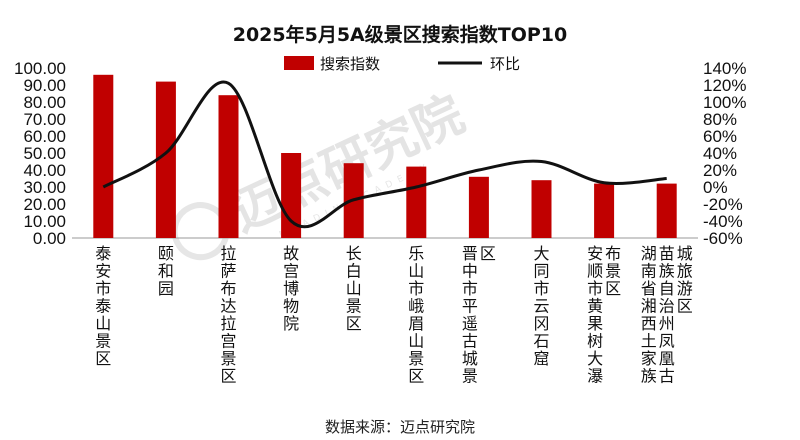 The height and width of the screenshot is (440, 800). I want to click on y-left-tick-label: 10.00, so click(44, 221).